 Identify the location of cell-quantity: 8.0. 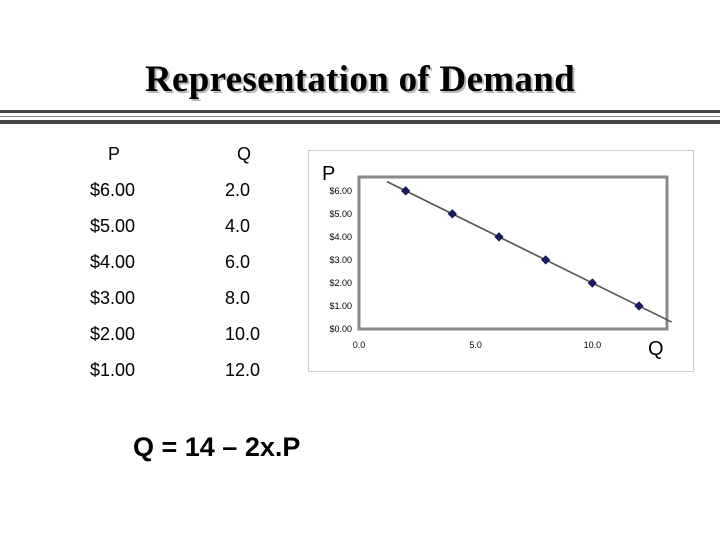
(238, 298).